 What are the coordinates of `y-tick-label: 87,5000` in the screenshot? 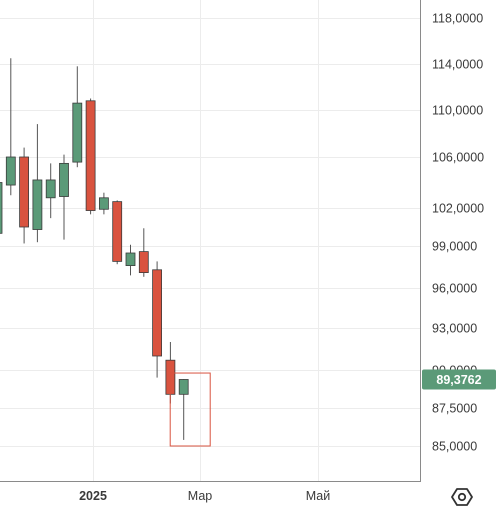 It's located at (454, 409).